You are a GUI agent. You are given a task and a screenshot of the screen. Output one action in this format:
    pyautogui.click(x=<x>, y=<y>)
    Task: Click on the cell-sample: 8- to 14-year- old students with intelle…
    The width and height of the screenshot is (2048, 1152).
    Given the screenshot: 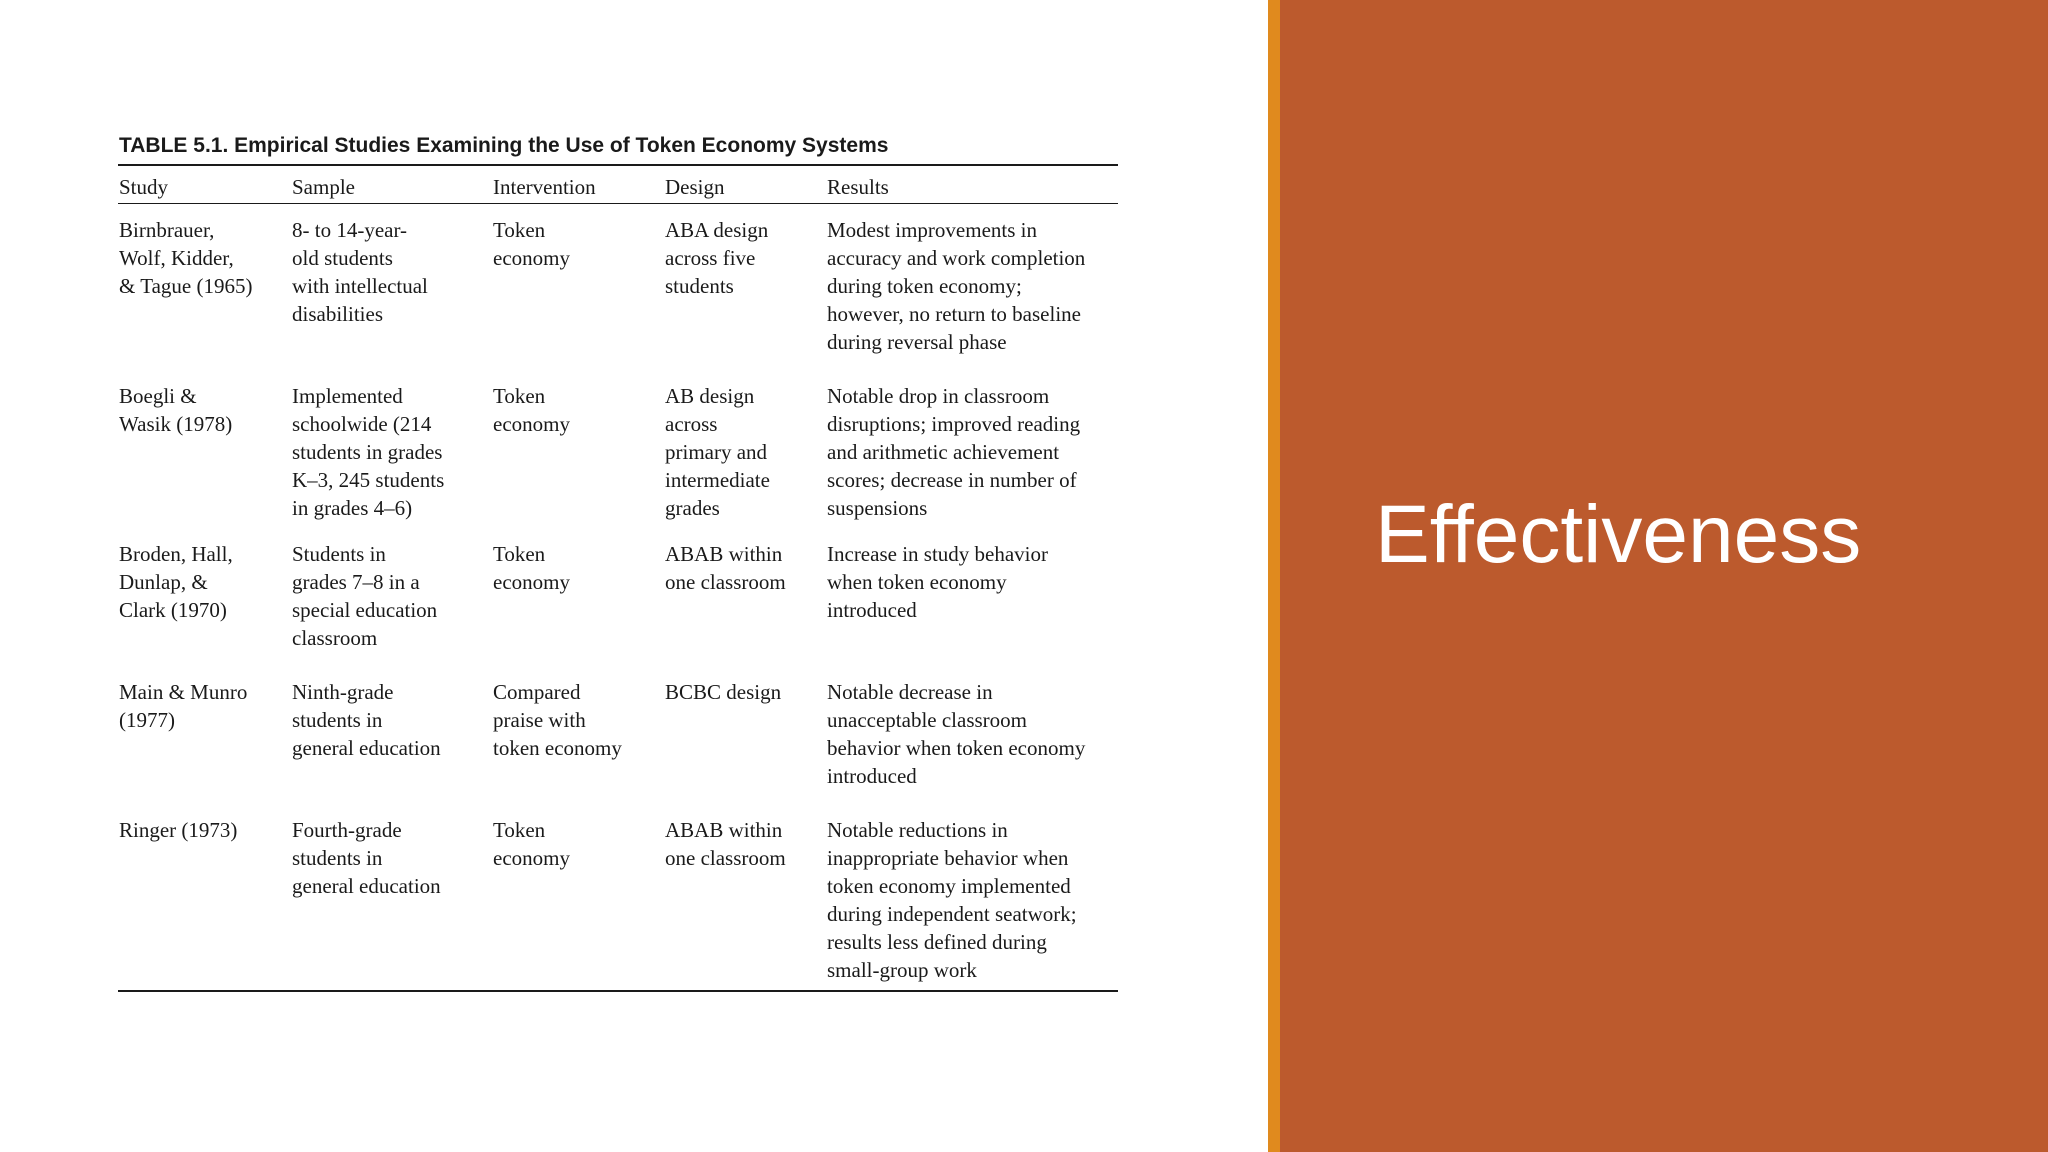 What is the action you would take?
    pyautogui.click(x=391, y=293)
    